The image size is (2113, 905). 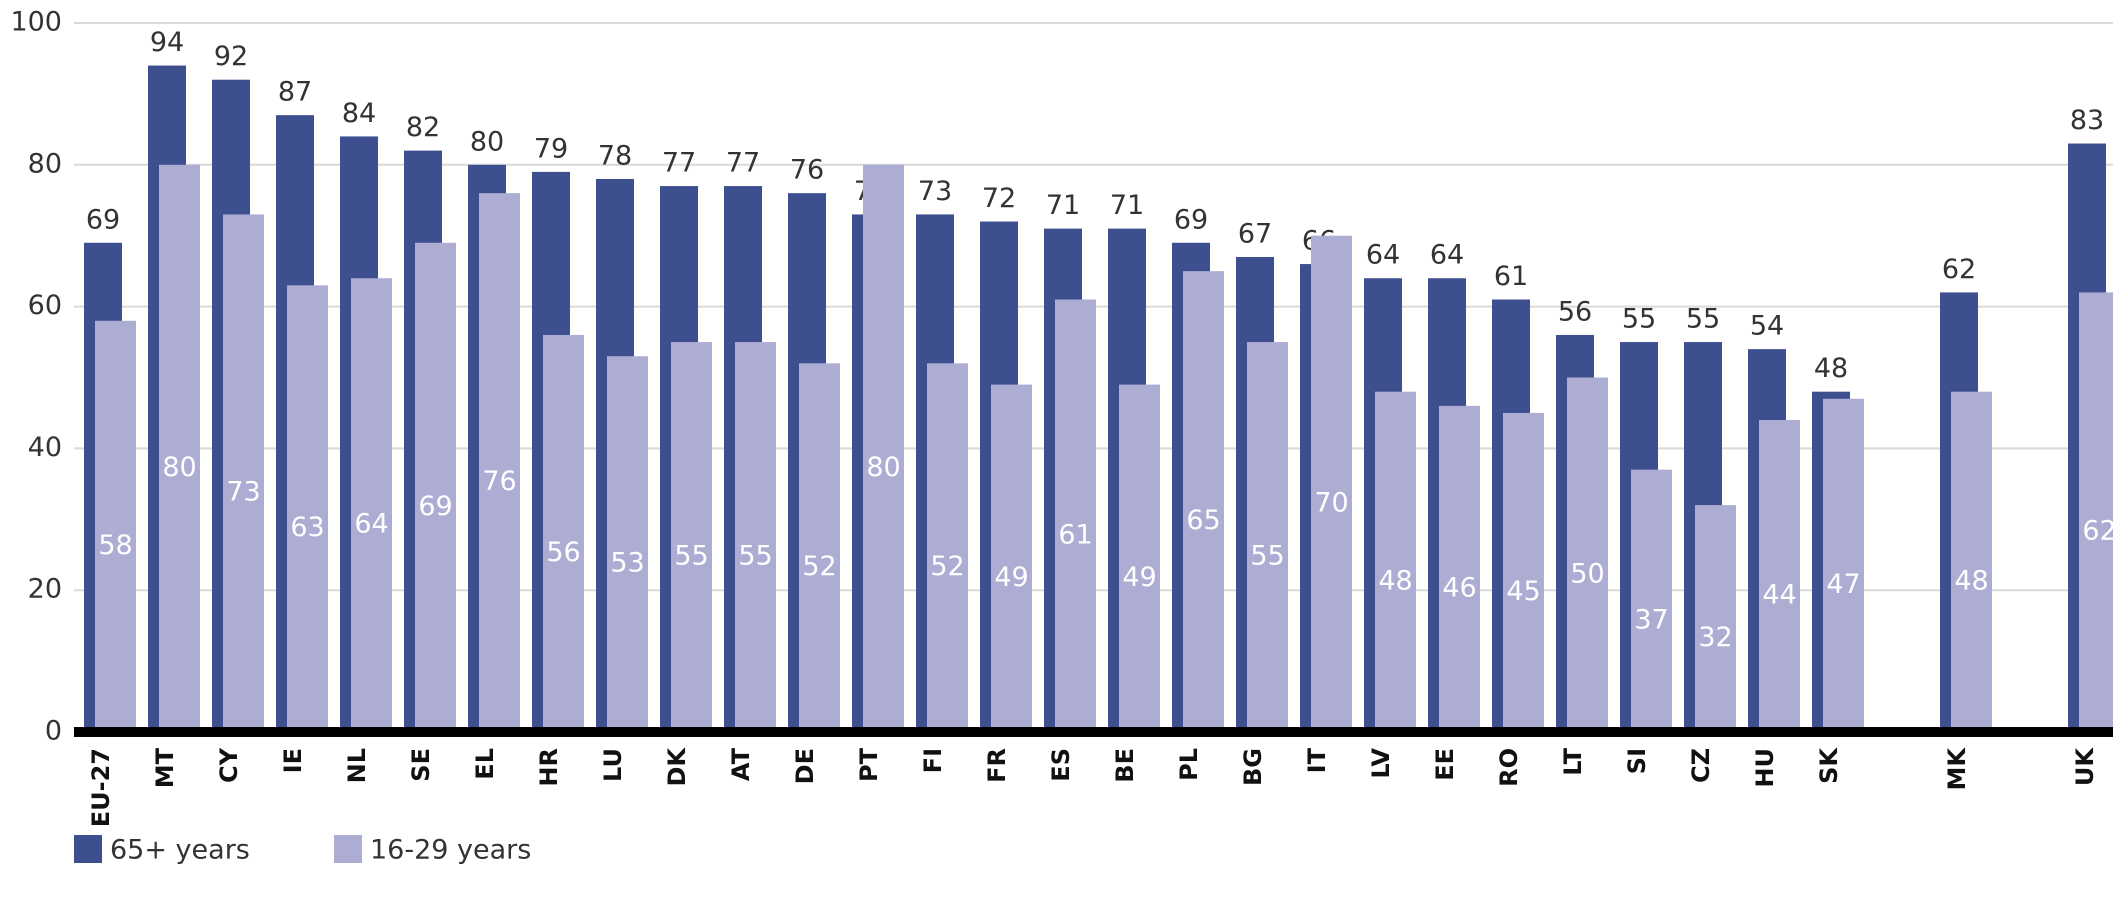 What do you see at coordinates (1125, 765) in the screenshot?
I see `x-tick-label: BE` at bounding box center [1125, 765].